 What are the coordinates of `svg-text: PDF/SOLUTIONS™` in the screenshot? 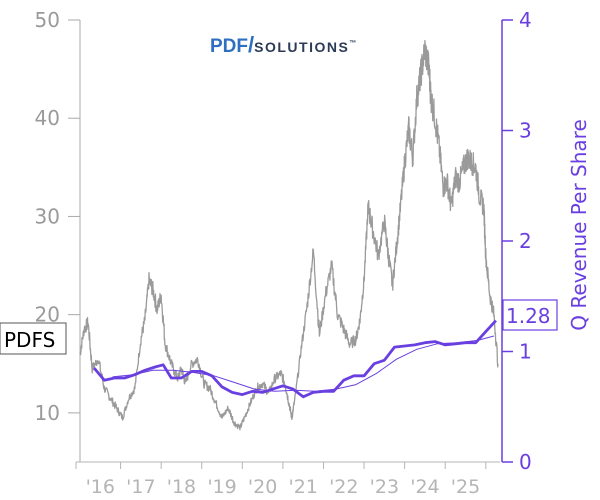 It's located at (283, 44).